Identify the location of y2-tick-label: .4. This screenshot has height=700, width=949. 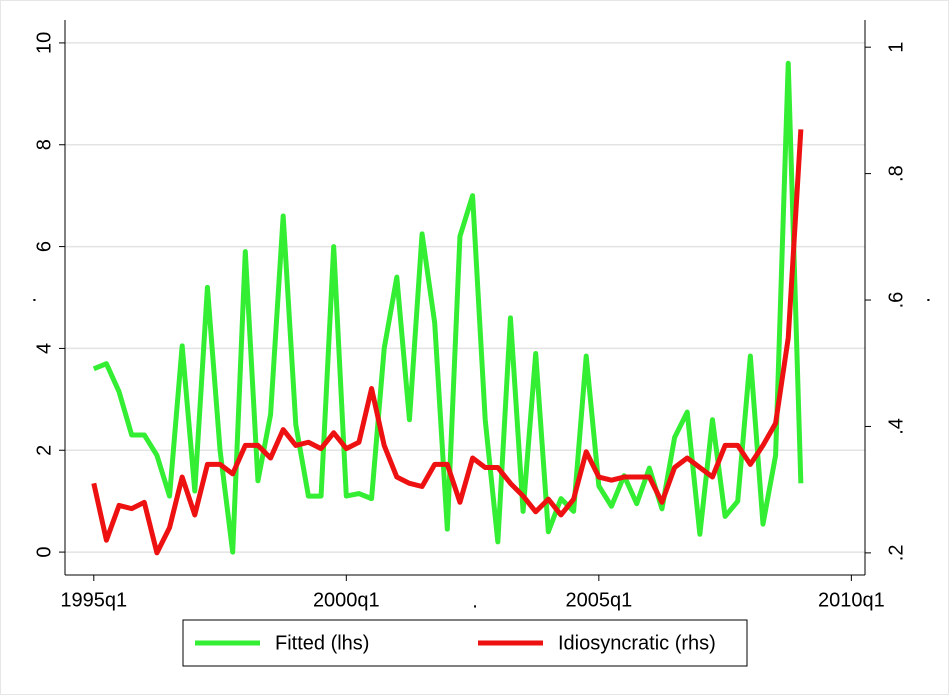
(896, 426).